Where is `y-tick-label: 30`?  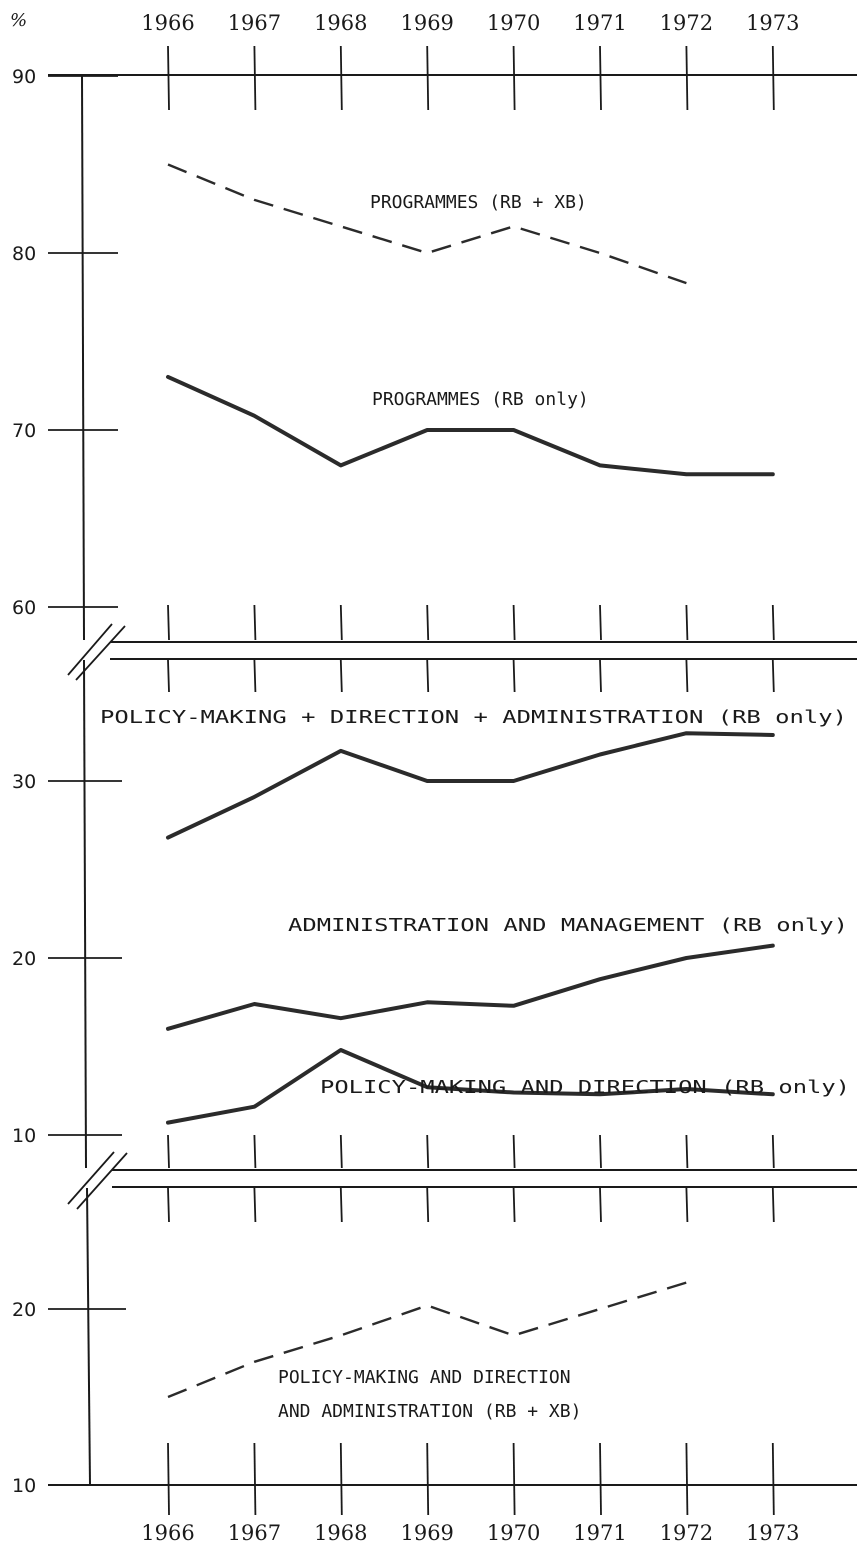 y-tick-label: 30 is located at coordinates (24, 782).